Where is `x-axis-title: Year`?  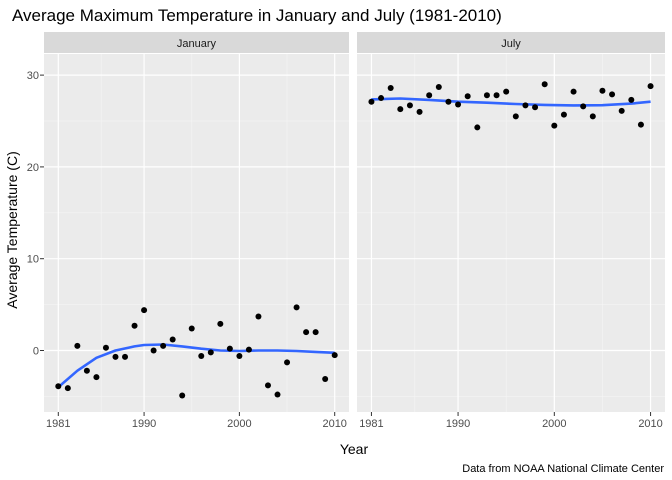
x-axis-title: Year is located at coordinates (354, 449).